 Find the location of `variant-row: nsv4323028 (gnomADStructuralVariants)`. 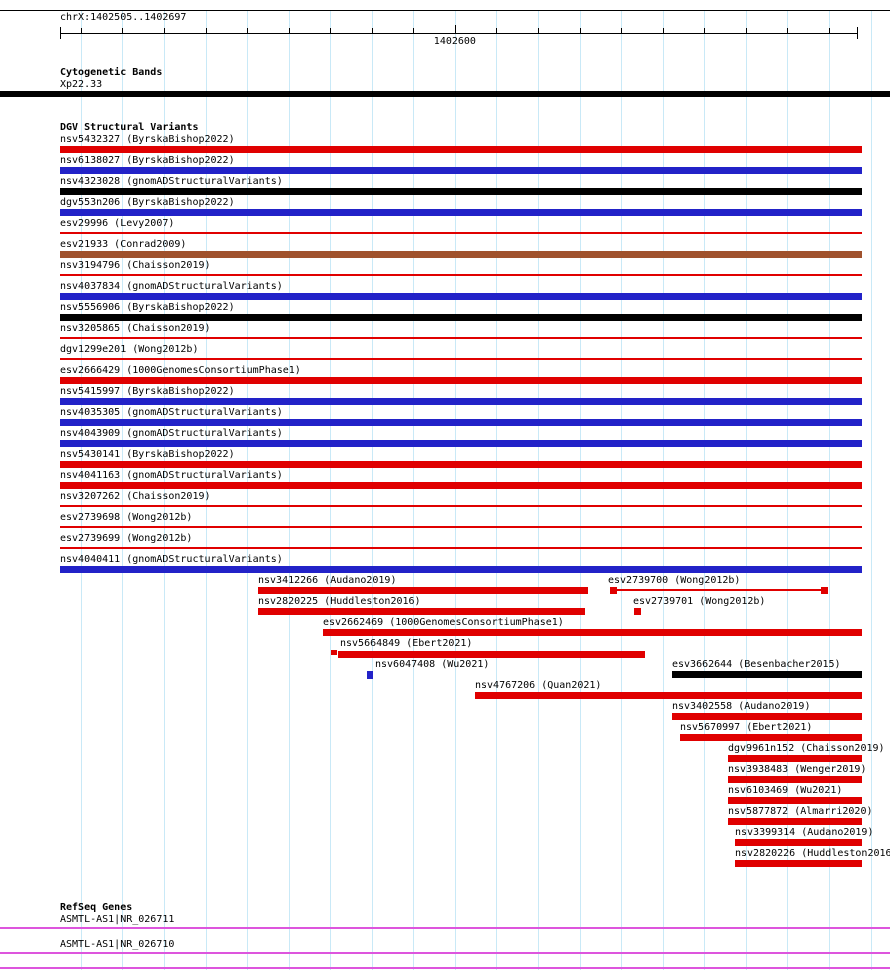

variant-row: nsv4323028 (gnomADStructuralVariants) is located at coordinates (445, 186).